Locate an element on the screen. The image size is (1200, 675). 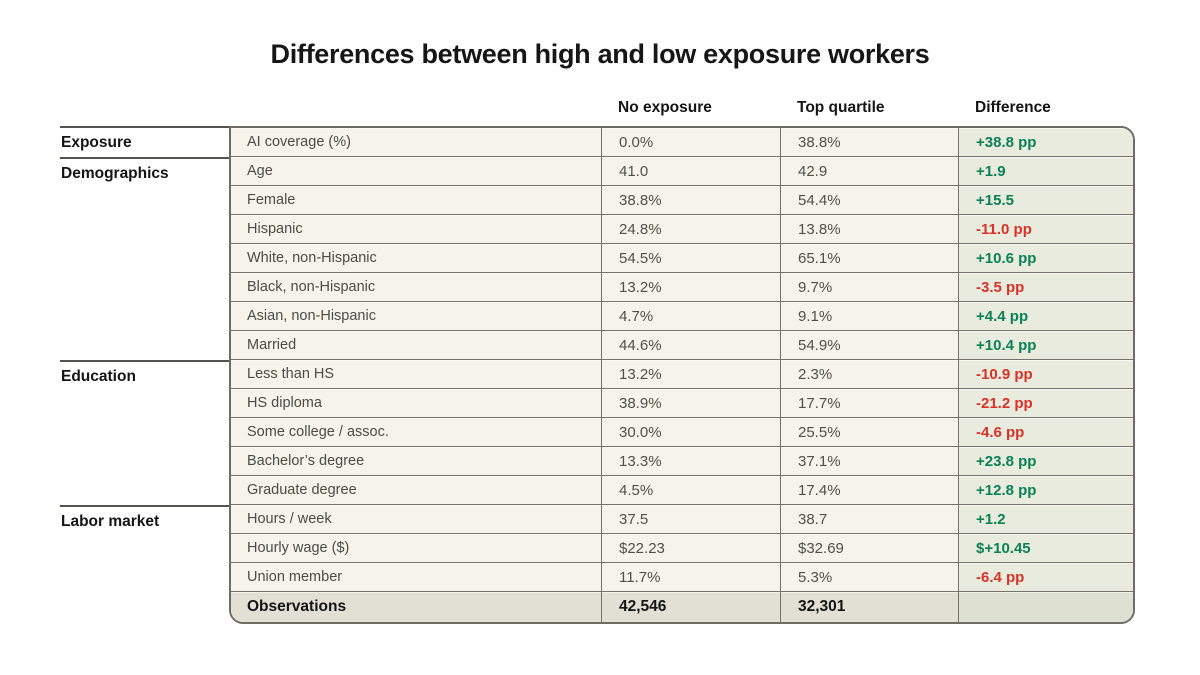
table-row: Less than HS 13.2% 2.3% -10.9 pp is located at coordinates (682, 374).